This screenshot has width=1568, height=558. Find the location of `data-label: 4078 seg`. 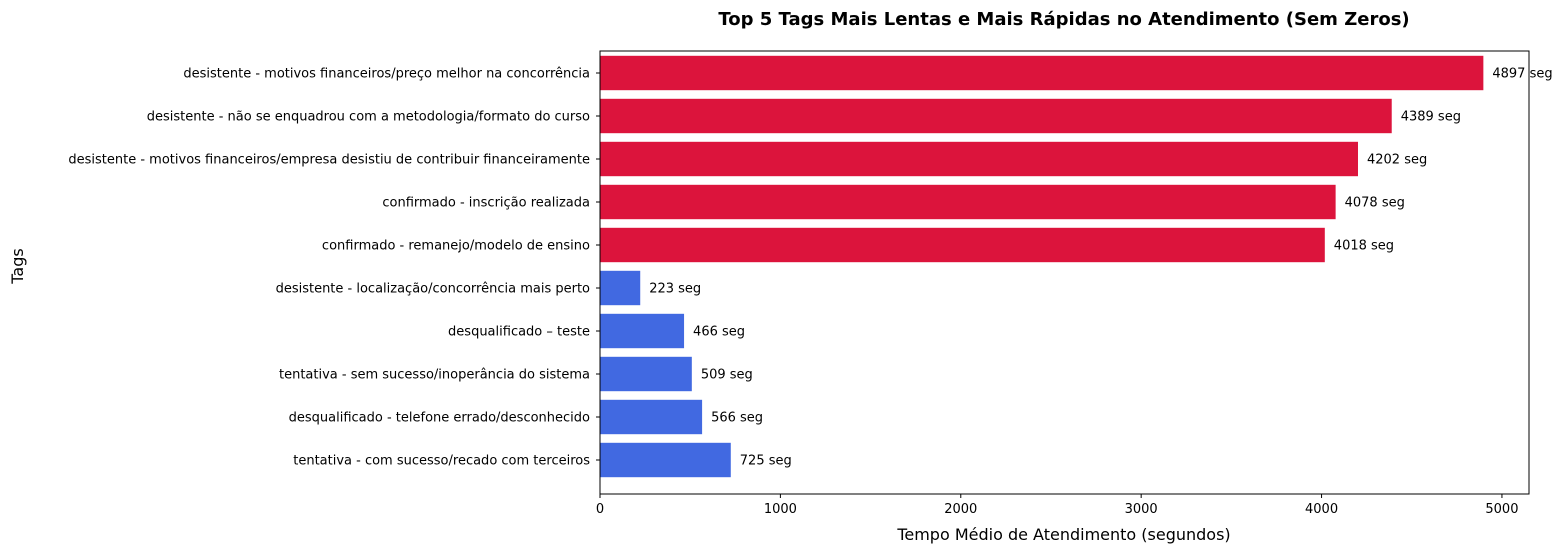

data-label: 4078 seg is located at coordinates (1375, 203).